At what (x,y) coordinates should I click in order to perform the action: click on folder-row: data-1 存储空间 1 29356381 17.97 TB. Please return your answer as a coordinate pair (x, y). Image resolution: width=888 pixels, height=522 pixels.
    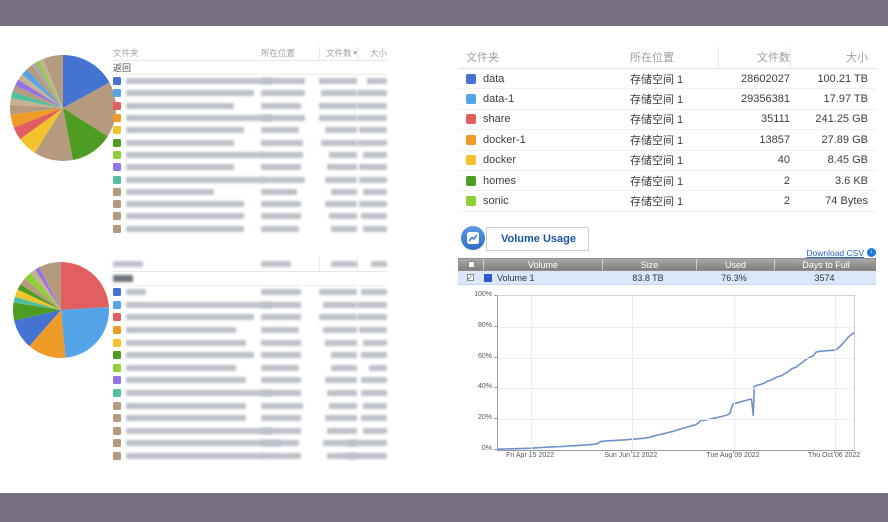
    Looking at the image, I should click on (667, 99).